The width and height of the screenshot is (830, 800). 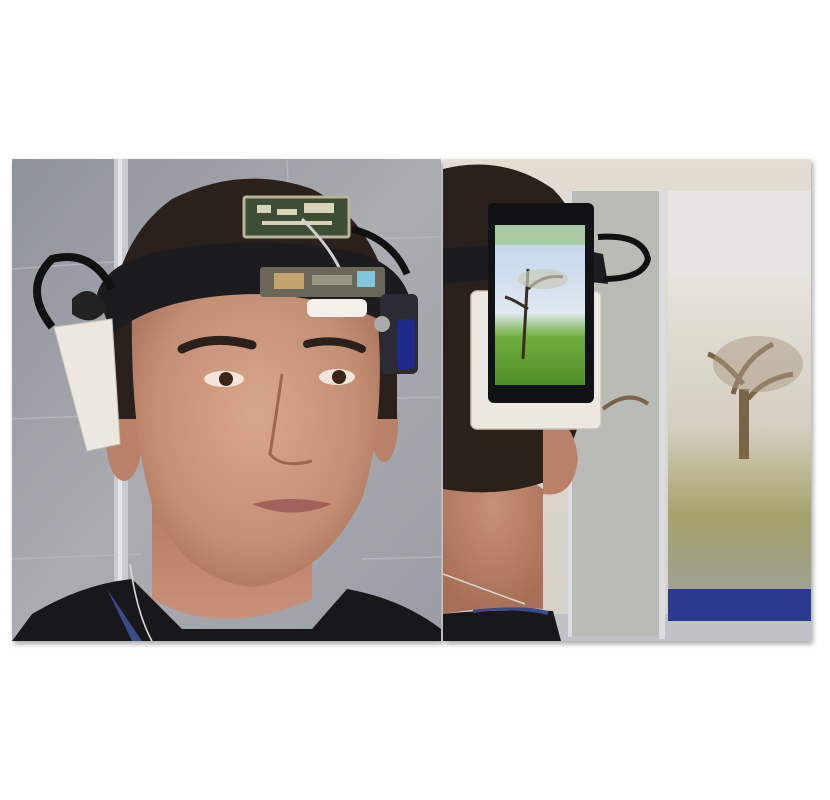 What do you see at coordinates (334, 345) in the screenshot?
I see `right-eyebrow` at bounding box center [334, 345].